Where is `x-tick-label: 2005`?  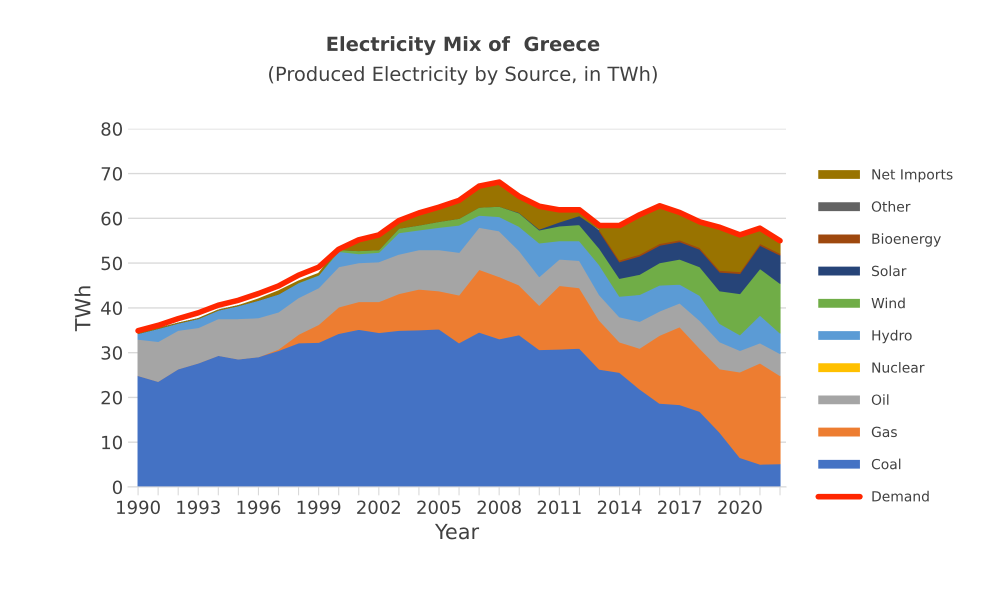 x-tick-label: 2005 is located at coordinates (438, 507).